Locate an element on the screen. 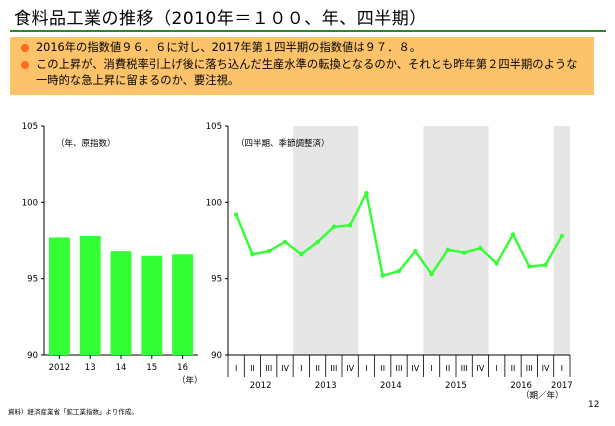 The image size is (615, 426). bar-x-tick-label: 13 is located at coordinates (90, 368).